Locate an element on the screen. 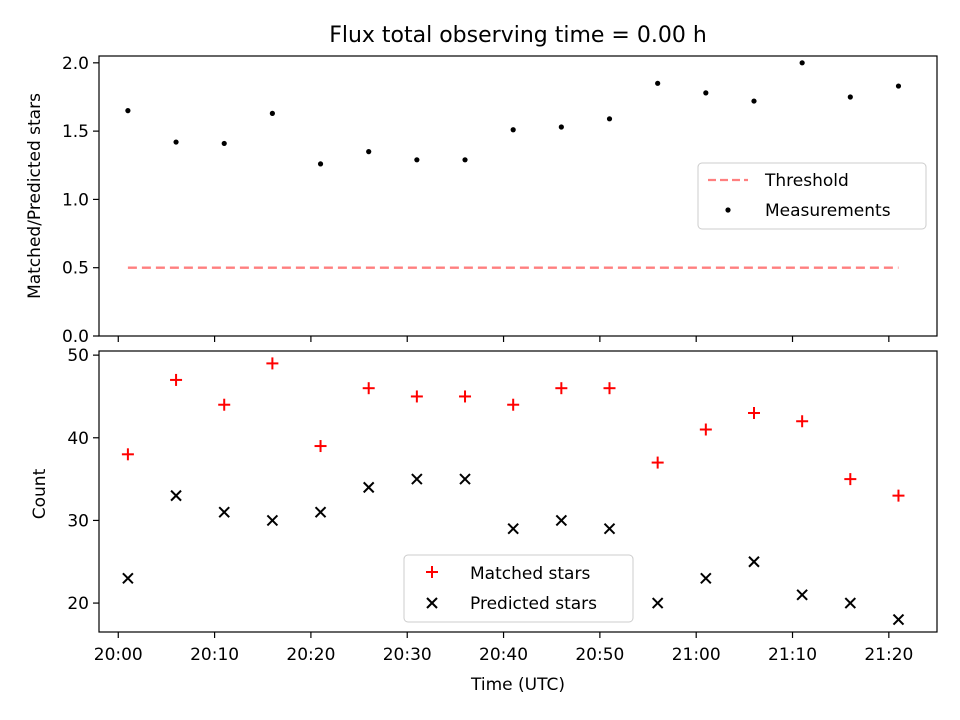 This screenshot has height=720, width=960. top-y-tick-label: 1.5 is located at coordinates (75, 132).